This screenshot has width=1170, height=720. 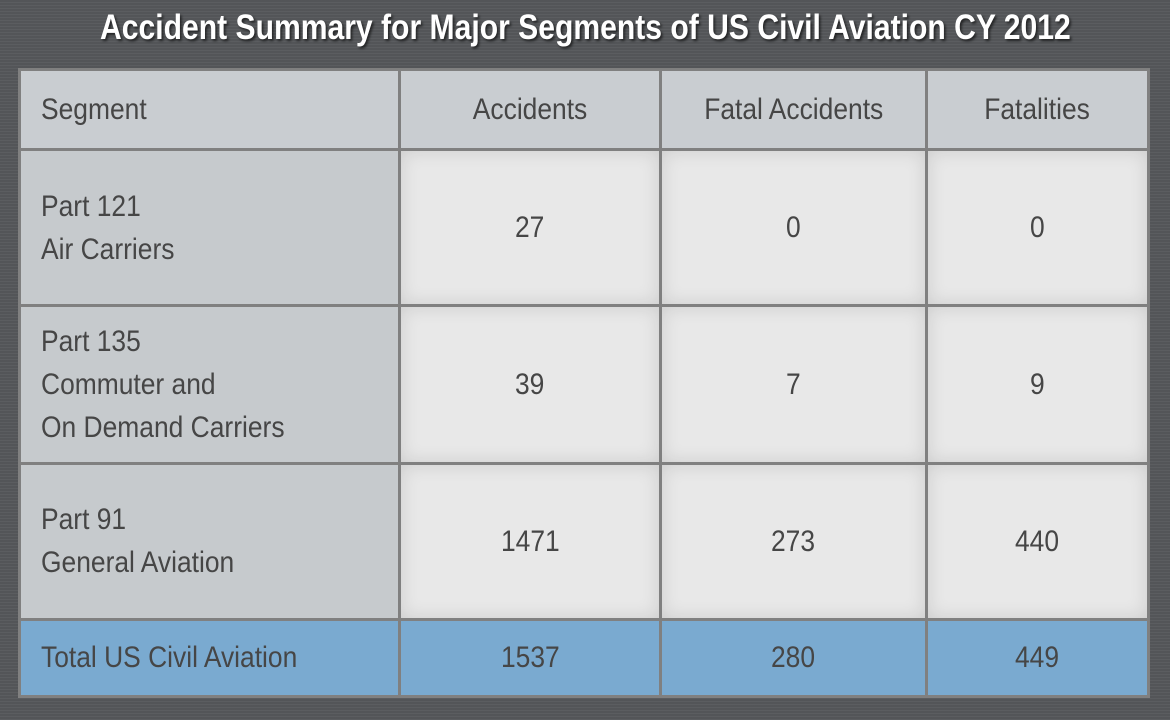 I want to click on segment-cell: Part 121 Air Carriers, so click(x=209, y=228).